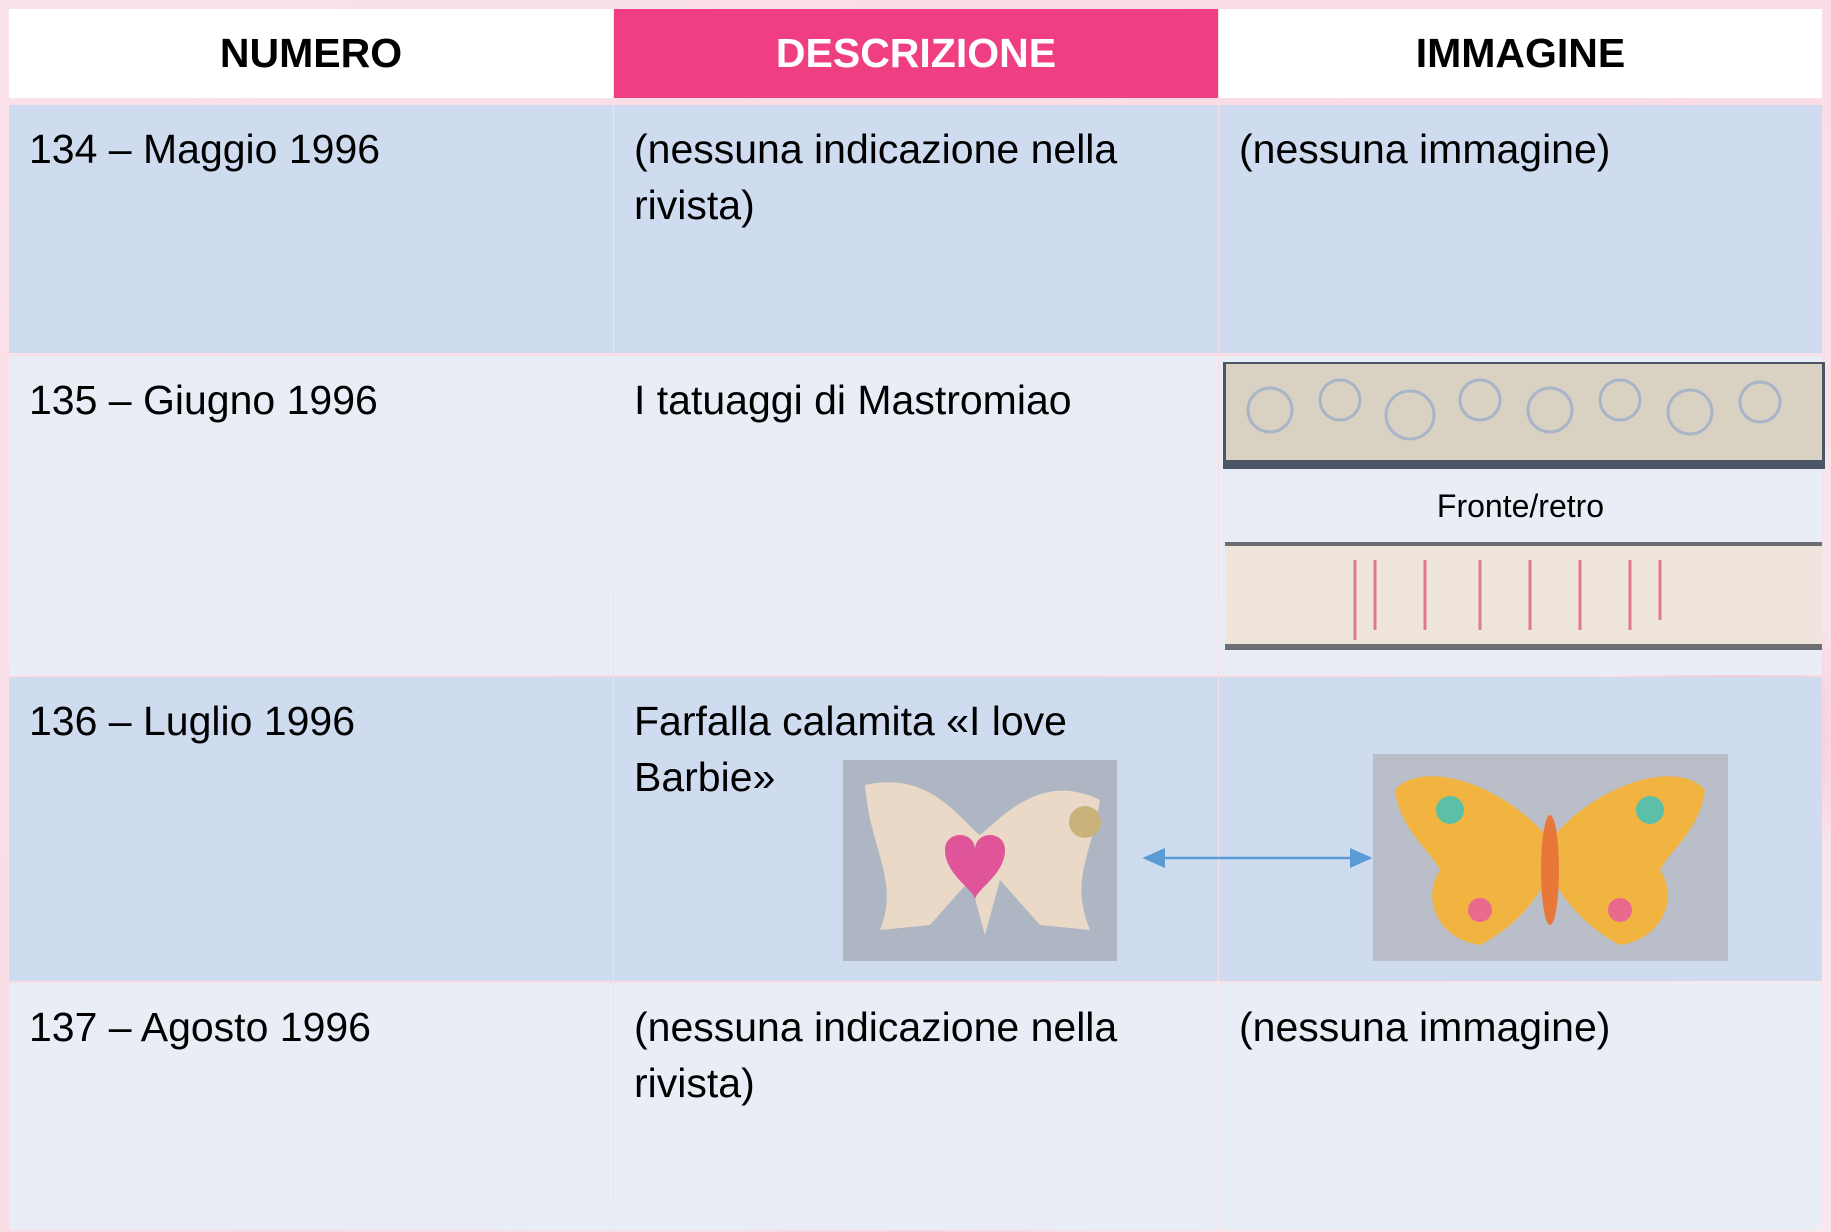 Image resolution: width=1831 pixels, height=1232 pixels. Describe the element at coordinates (980, 860) in the screenshot. I see `barbie-magnet-photo` at that location.